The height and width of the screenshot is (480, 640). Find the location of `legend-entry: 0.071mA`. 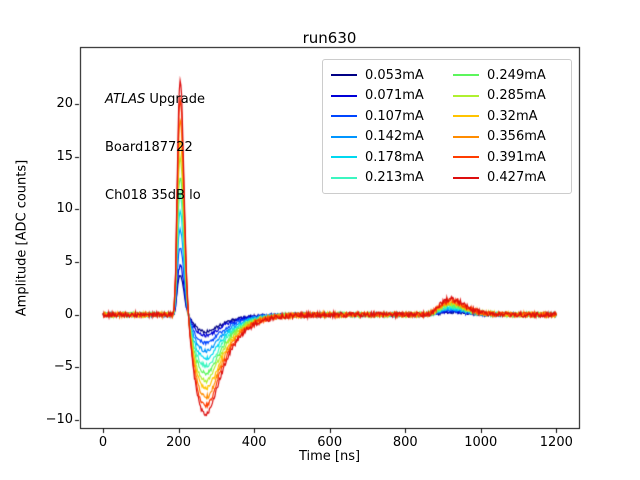

legend-entry: 0.071mA is located at coordinates (386, 96).